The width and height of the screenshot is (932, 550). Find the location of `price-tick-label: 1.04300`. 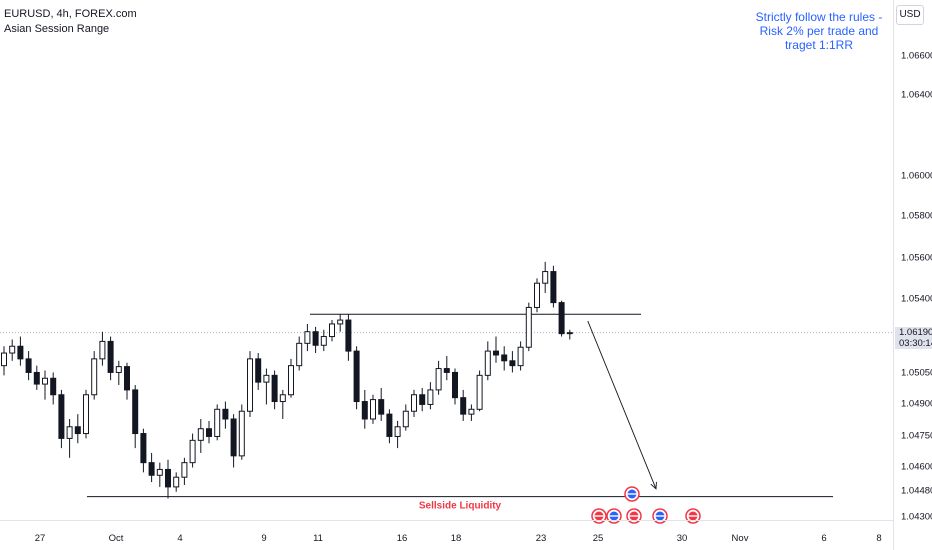

price-tick-label: 1.04300 is located at coordinates (916, 517).